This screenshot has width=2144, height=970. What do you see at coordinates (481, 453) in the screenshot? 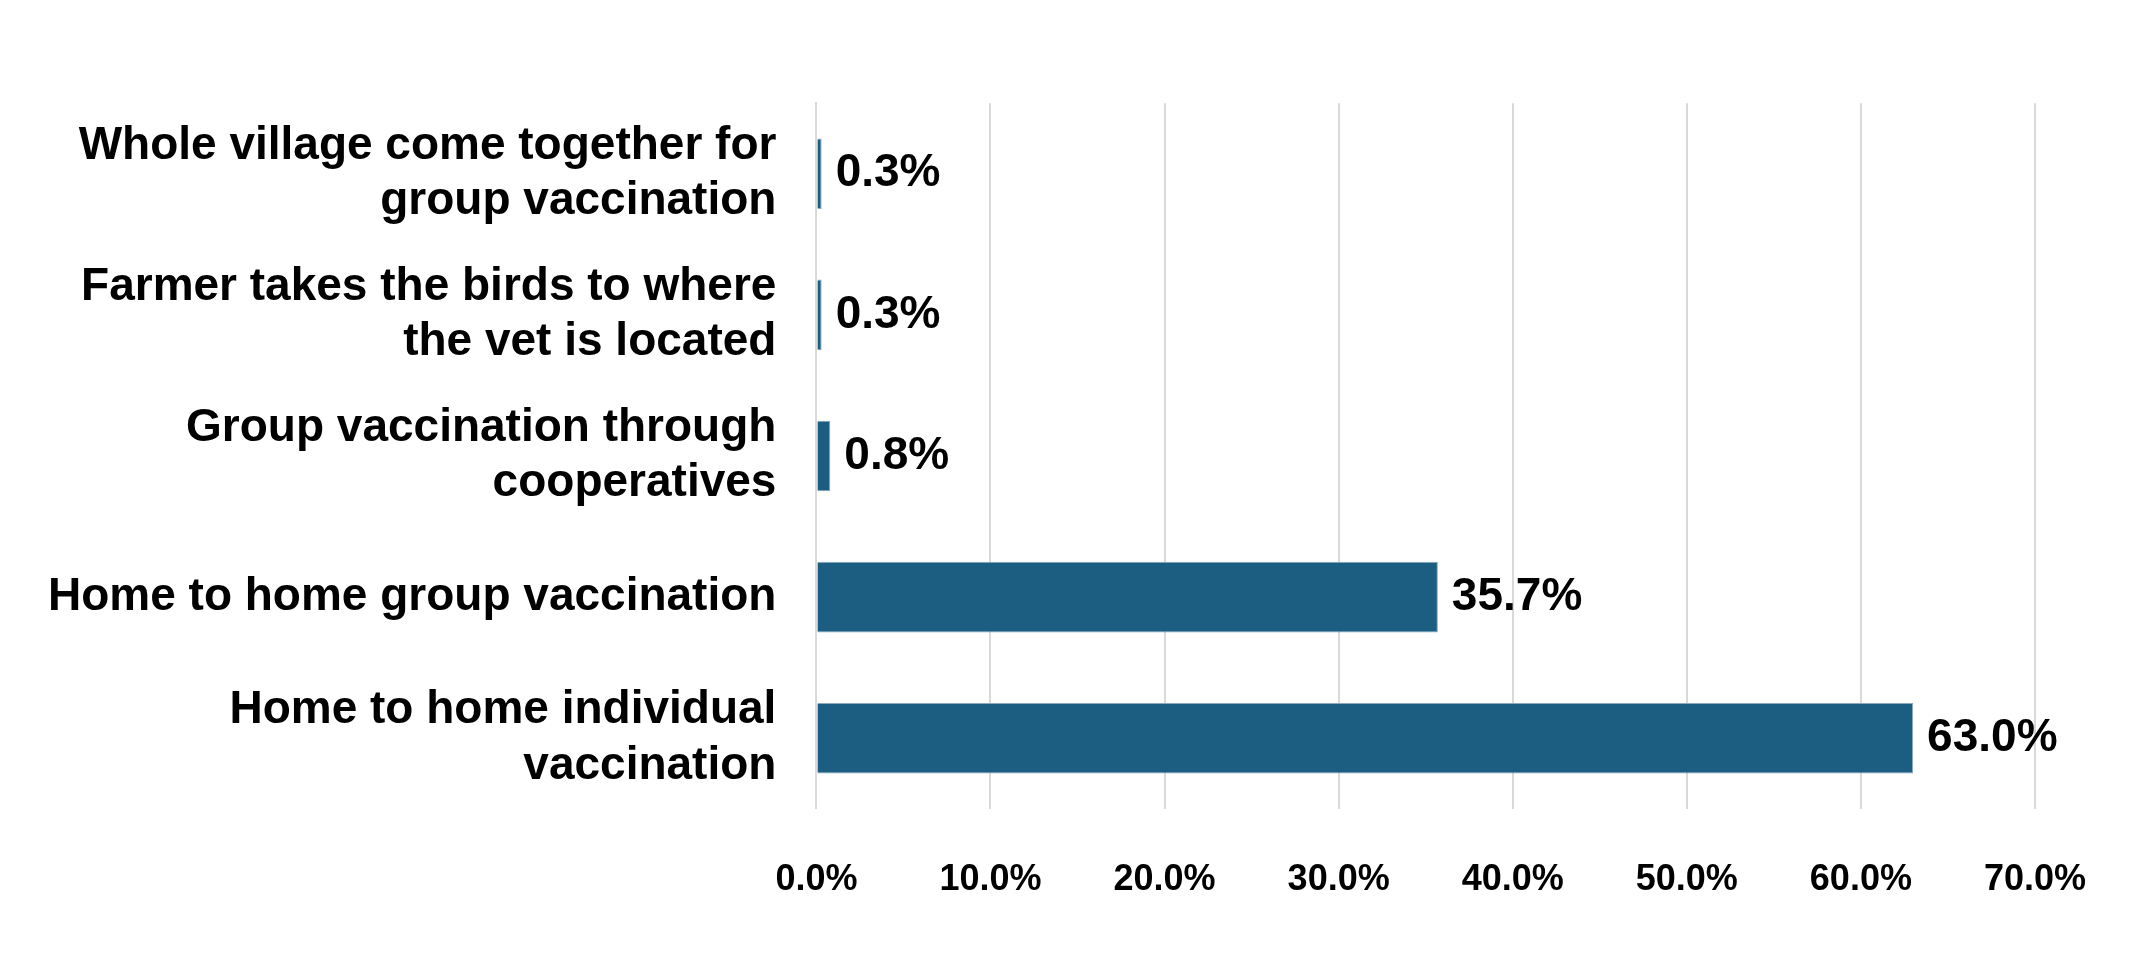
I see `y-tick-label: Group vaccination through cooperatives` at bounding box center [481, 453].